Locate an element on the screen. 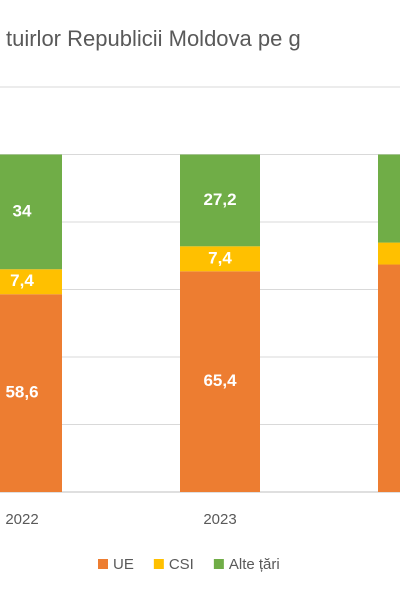 This screenshot has width=400, height=600. legend-label: CSI is located at coordinates (181, 564).